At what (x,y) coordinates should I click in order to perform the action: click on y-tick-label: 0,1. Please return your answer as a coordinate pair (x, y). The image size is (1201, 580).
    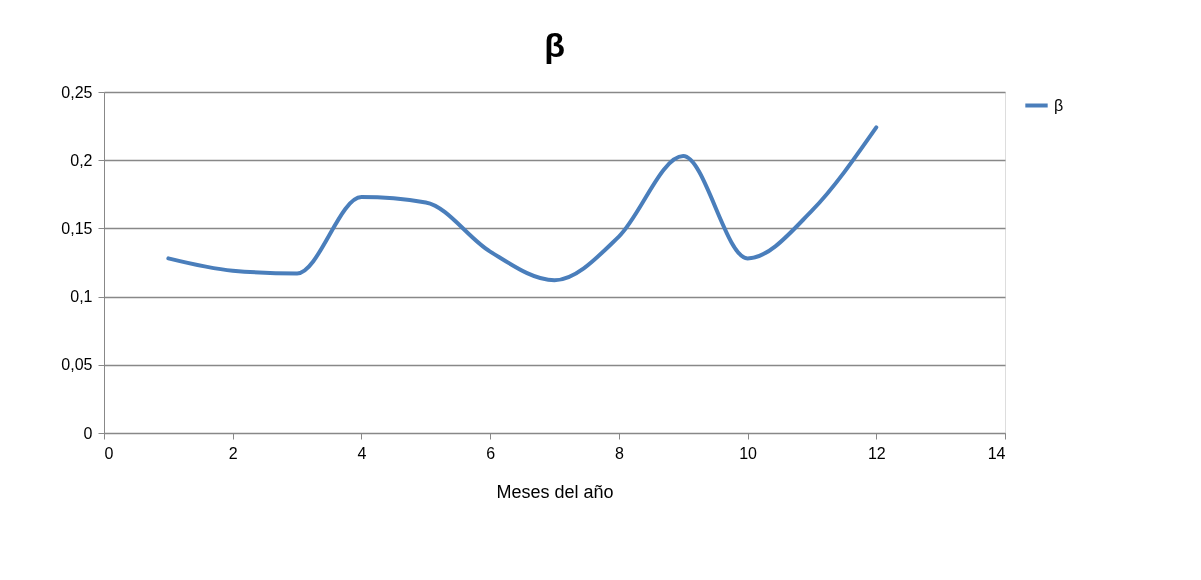
    Looking at the image, I should click on (81, 297).